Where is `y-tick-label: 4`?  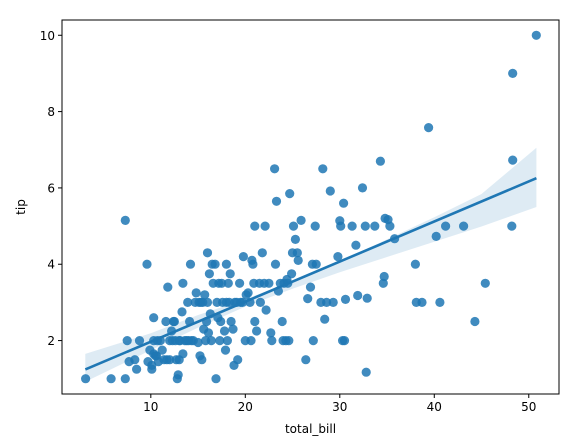
y-tick-label: 4 is located at coordinates (51, 265).